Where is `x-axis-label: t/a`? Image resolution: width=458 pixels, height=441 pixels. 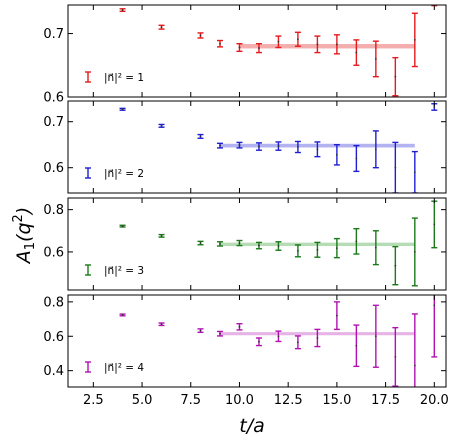
x-axis-label: t/a is located at coordinates (252, 426).